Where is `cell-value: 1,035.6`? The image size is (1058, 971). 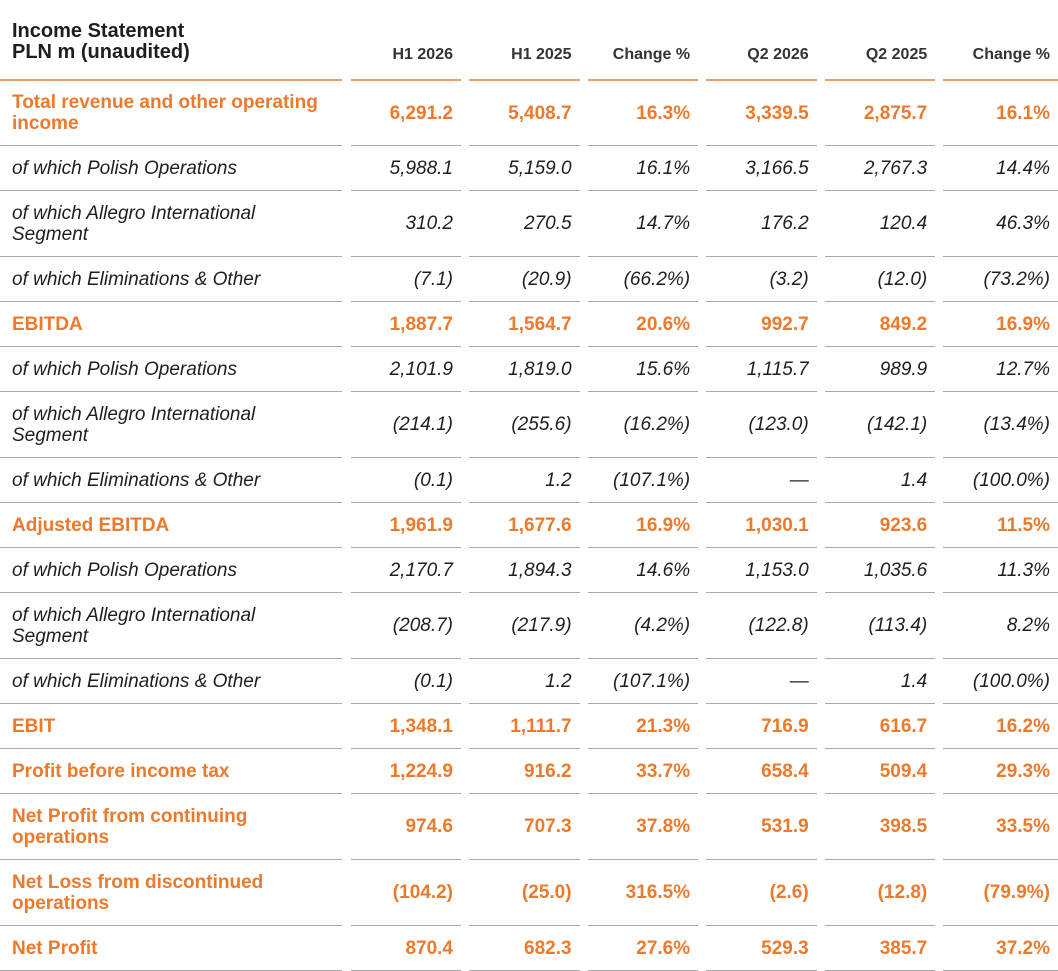 cell-value: 1,035.6 is located at coordinates (880, 570).